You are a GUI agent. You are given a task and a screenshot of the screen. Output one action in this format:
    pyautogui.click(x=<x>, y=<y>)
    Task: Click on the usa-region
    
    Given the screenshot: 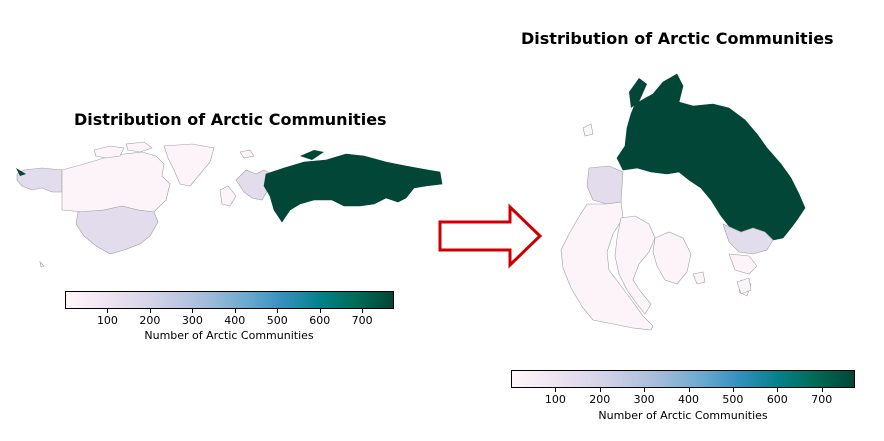 What is the action you would take?
    pyautogui.click(x=117, y=230)
    